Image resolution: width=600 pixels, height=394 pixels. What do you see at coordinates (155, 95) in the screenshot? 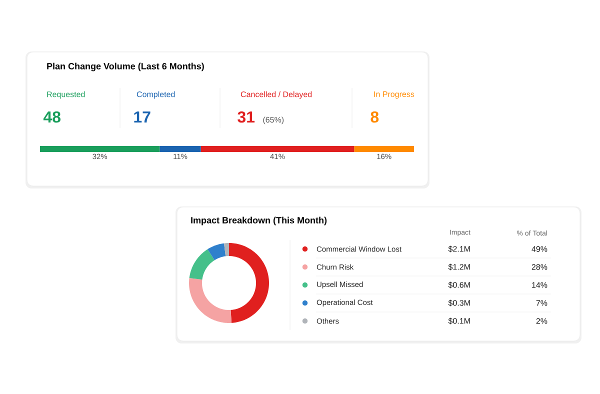
I see `text: Completed` at bounding box center [155, 95].